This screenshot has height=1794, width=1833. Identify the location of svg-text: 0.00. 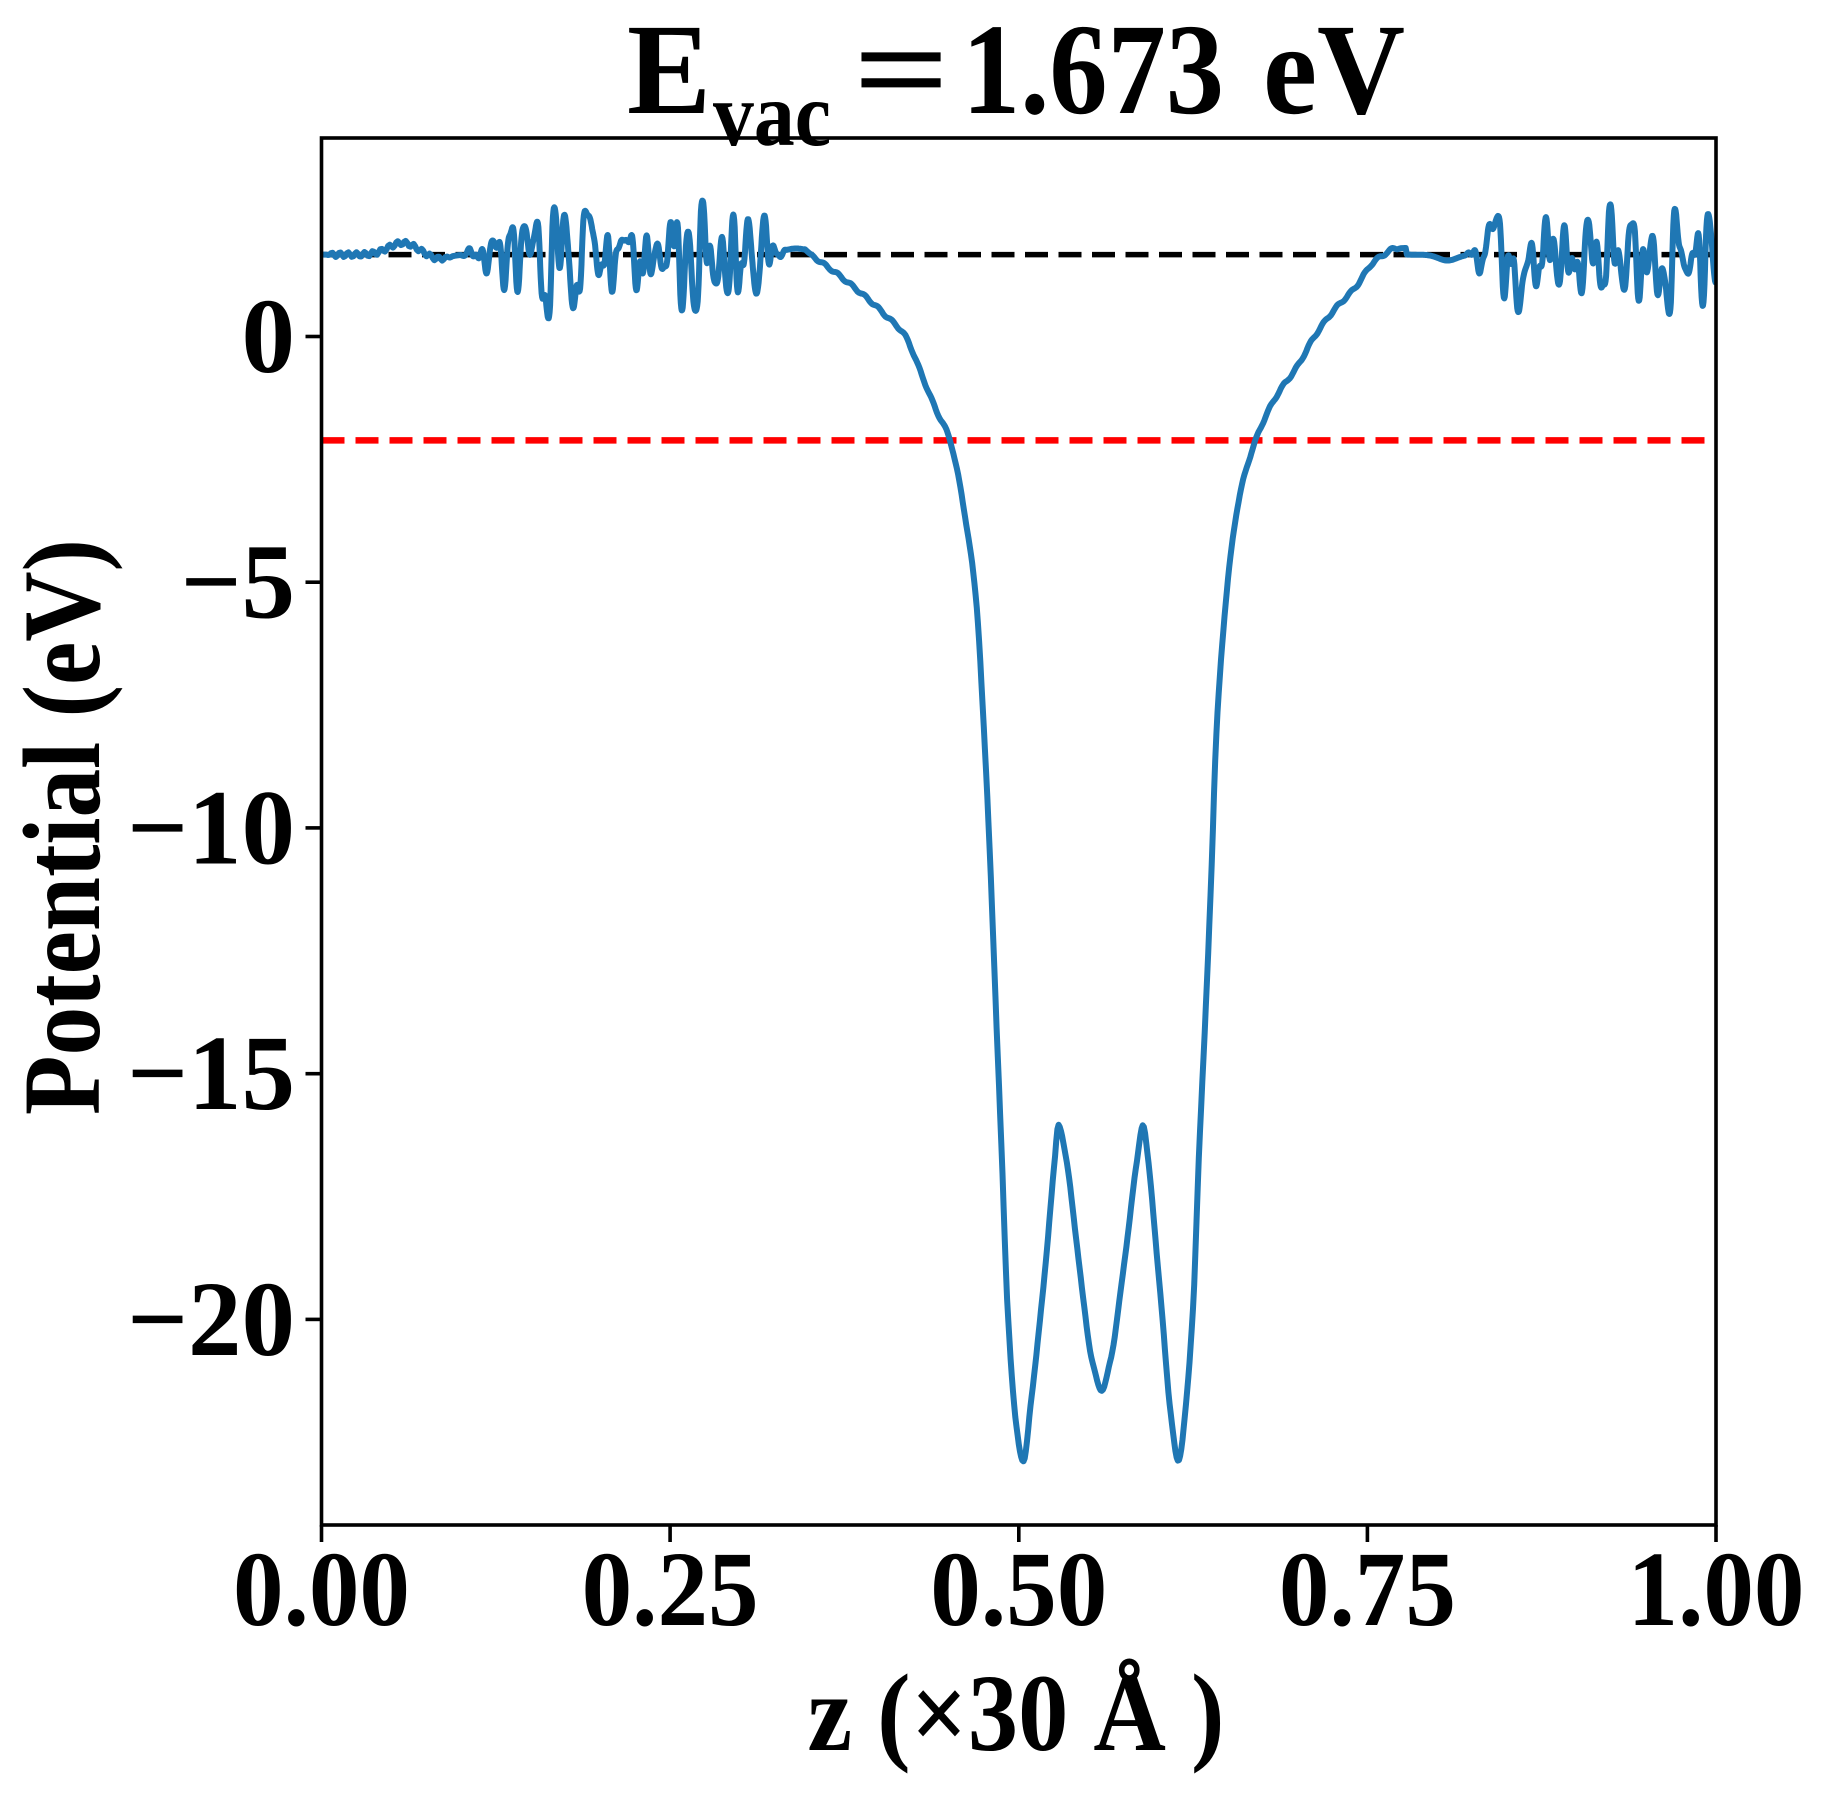
(321, 1590).